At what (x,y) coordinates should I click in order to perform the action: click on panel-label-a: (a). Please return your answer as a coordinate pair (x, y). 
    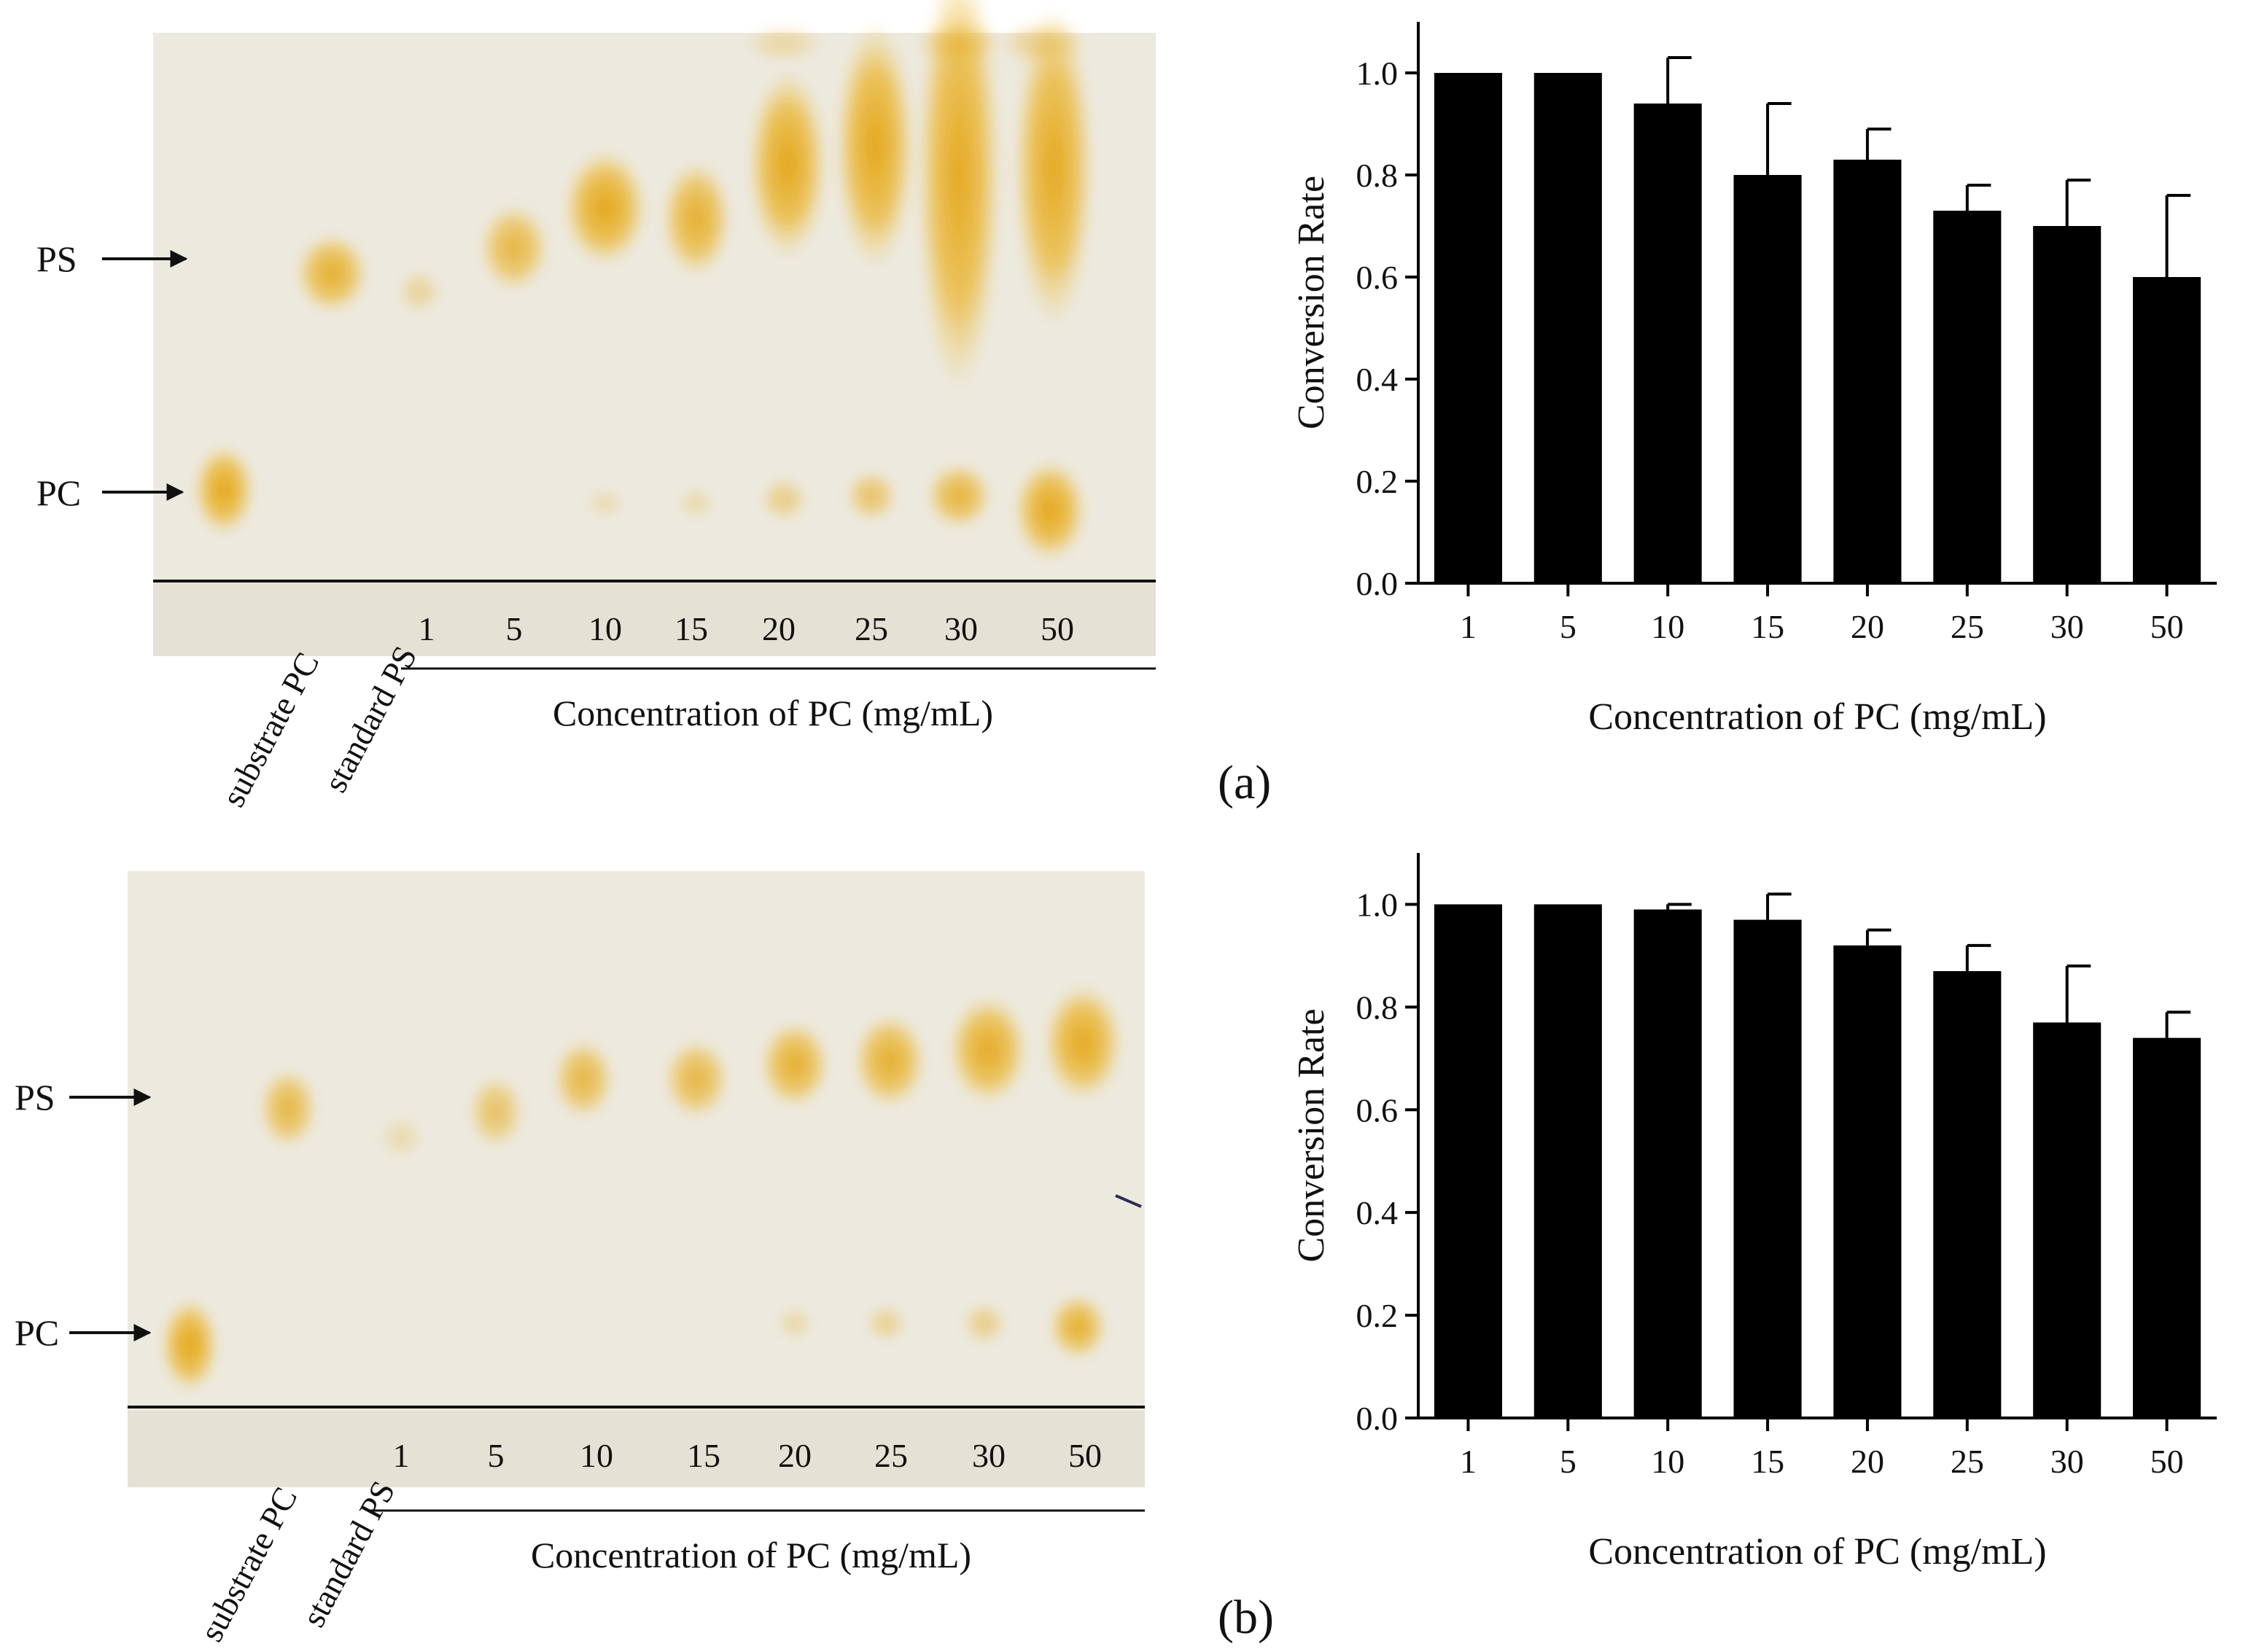
    Looking at the image, I should click on (1244, 782).